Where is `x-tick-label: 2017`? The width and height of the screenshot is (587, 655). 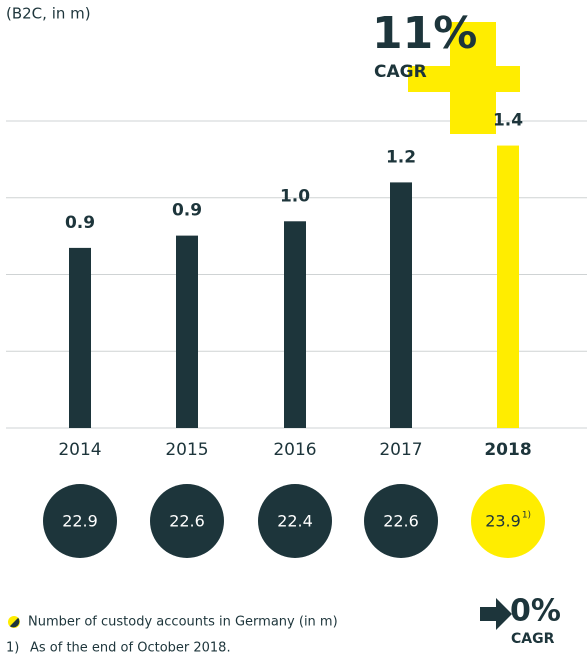
x-tick-label: 2017 is located at coordinates (400, 450).